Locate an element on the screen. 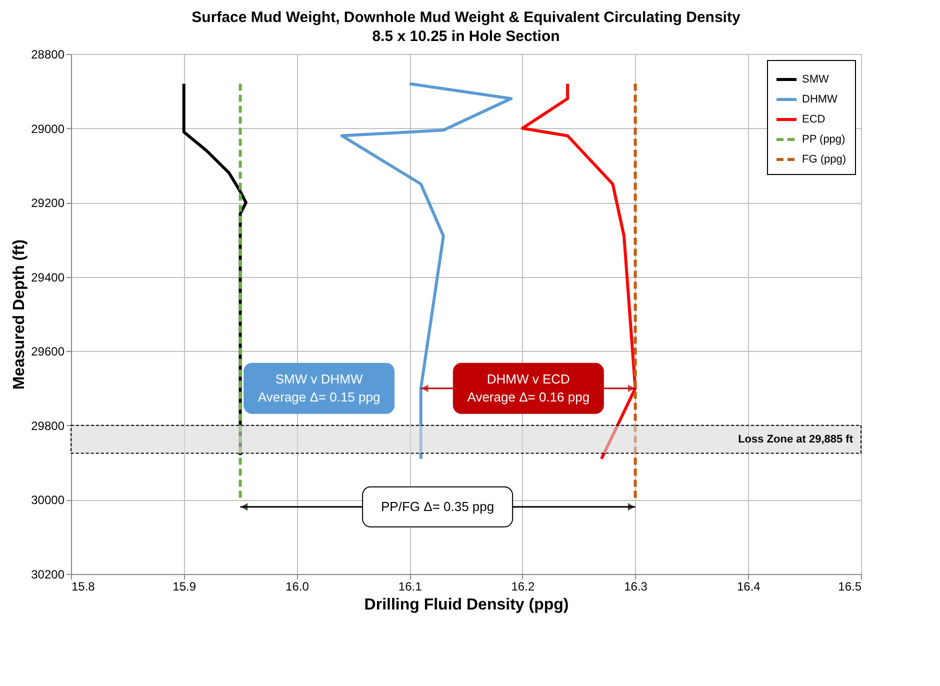 This screenshot has height=686, width=940. y-tick-label: 30200 is located at coordinates (48, 575).